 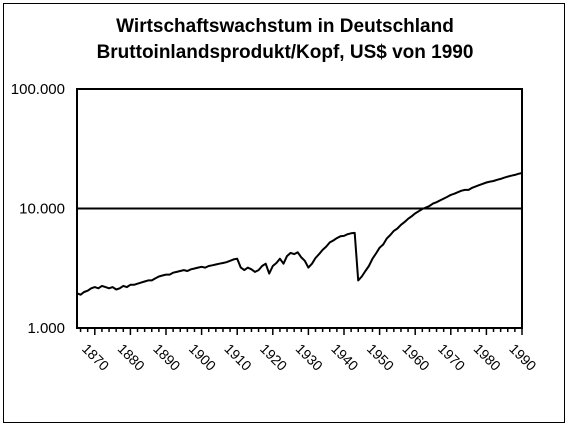 I want to click on chart-title-line-1: Wirtschaftswachstum in Deutschland, so click(x=285, y=26).